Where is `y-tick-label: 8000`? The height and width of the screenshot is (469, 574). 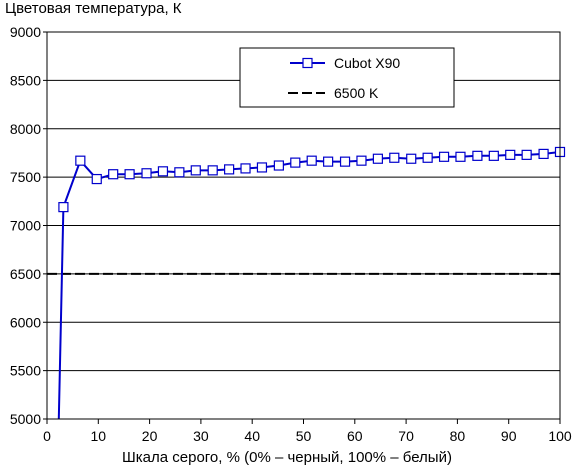 y-tick-label: 8000 is located at coordinates (25, 129).